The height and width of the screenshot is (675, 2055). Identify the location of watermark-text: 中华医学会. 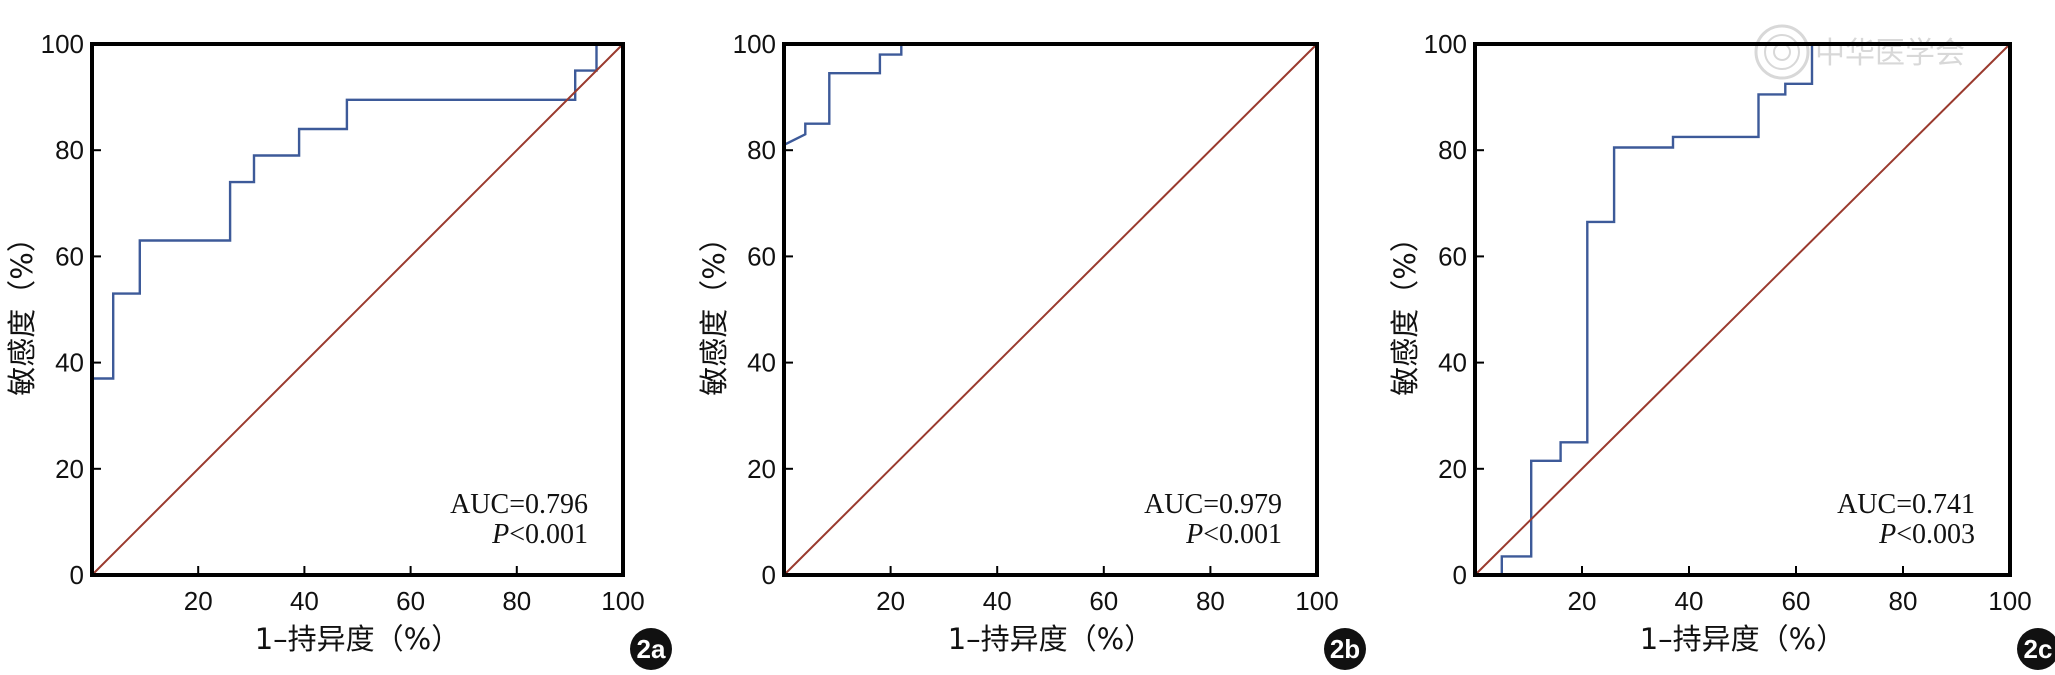
(1890, 53).